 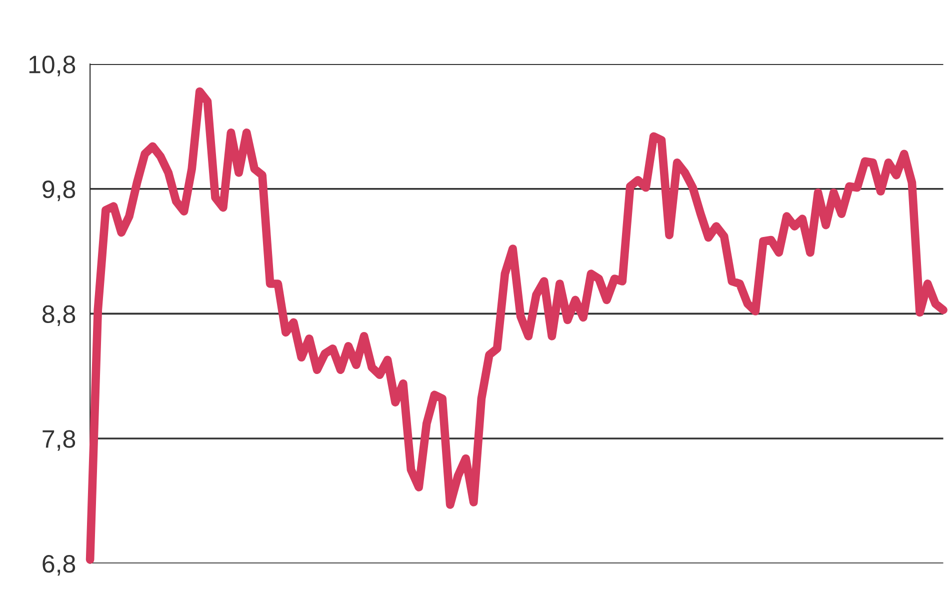 What do you see at coordinates (59, 191) in the screenshot?
I see `y-tick-label: 9,8` at bounding box center [59, 191].